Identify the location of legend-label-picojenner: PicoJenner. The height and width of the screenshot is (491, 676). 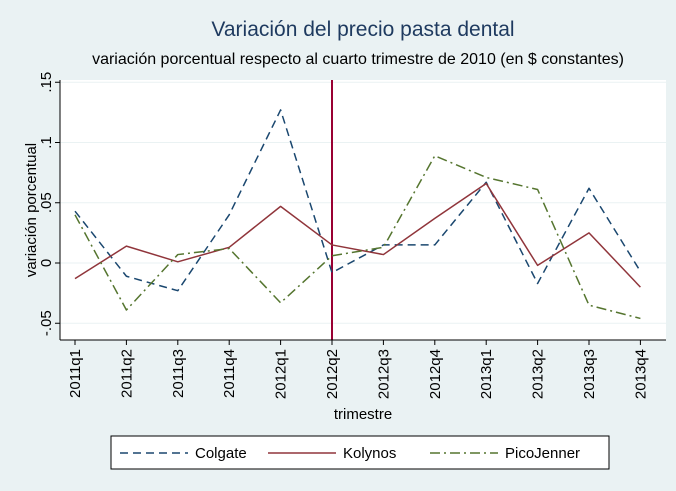
(542, 453).